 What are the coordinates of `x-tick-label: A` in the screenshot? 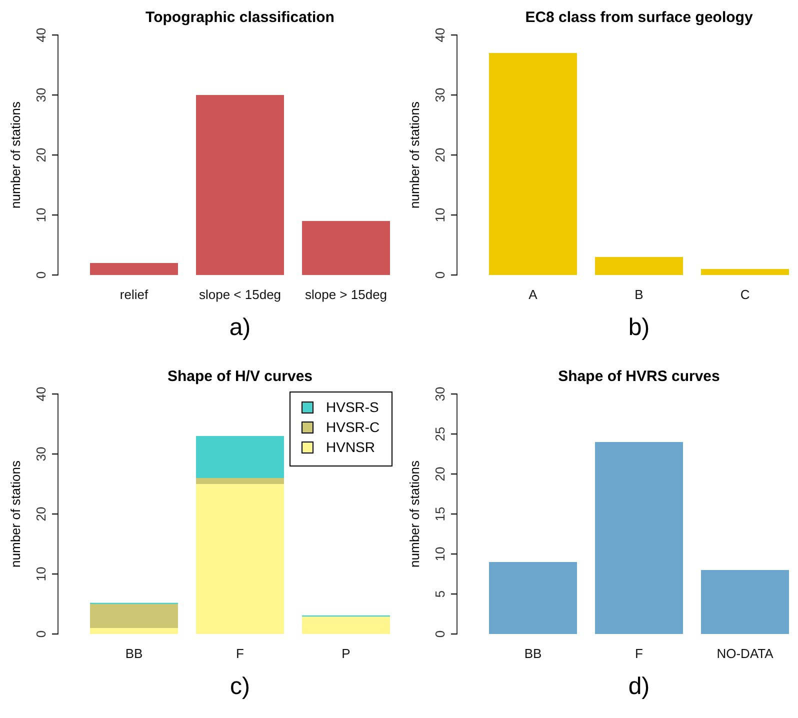 It's located at (533, 294).